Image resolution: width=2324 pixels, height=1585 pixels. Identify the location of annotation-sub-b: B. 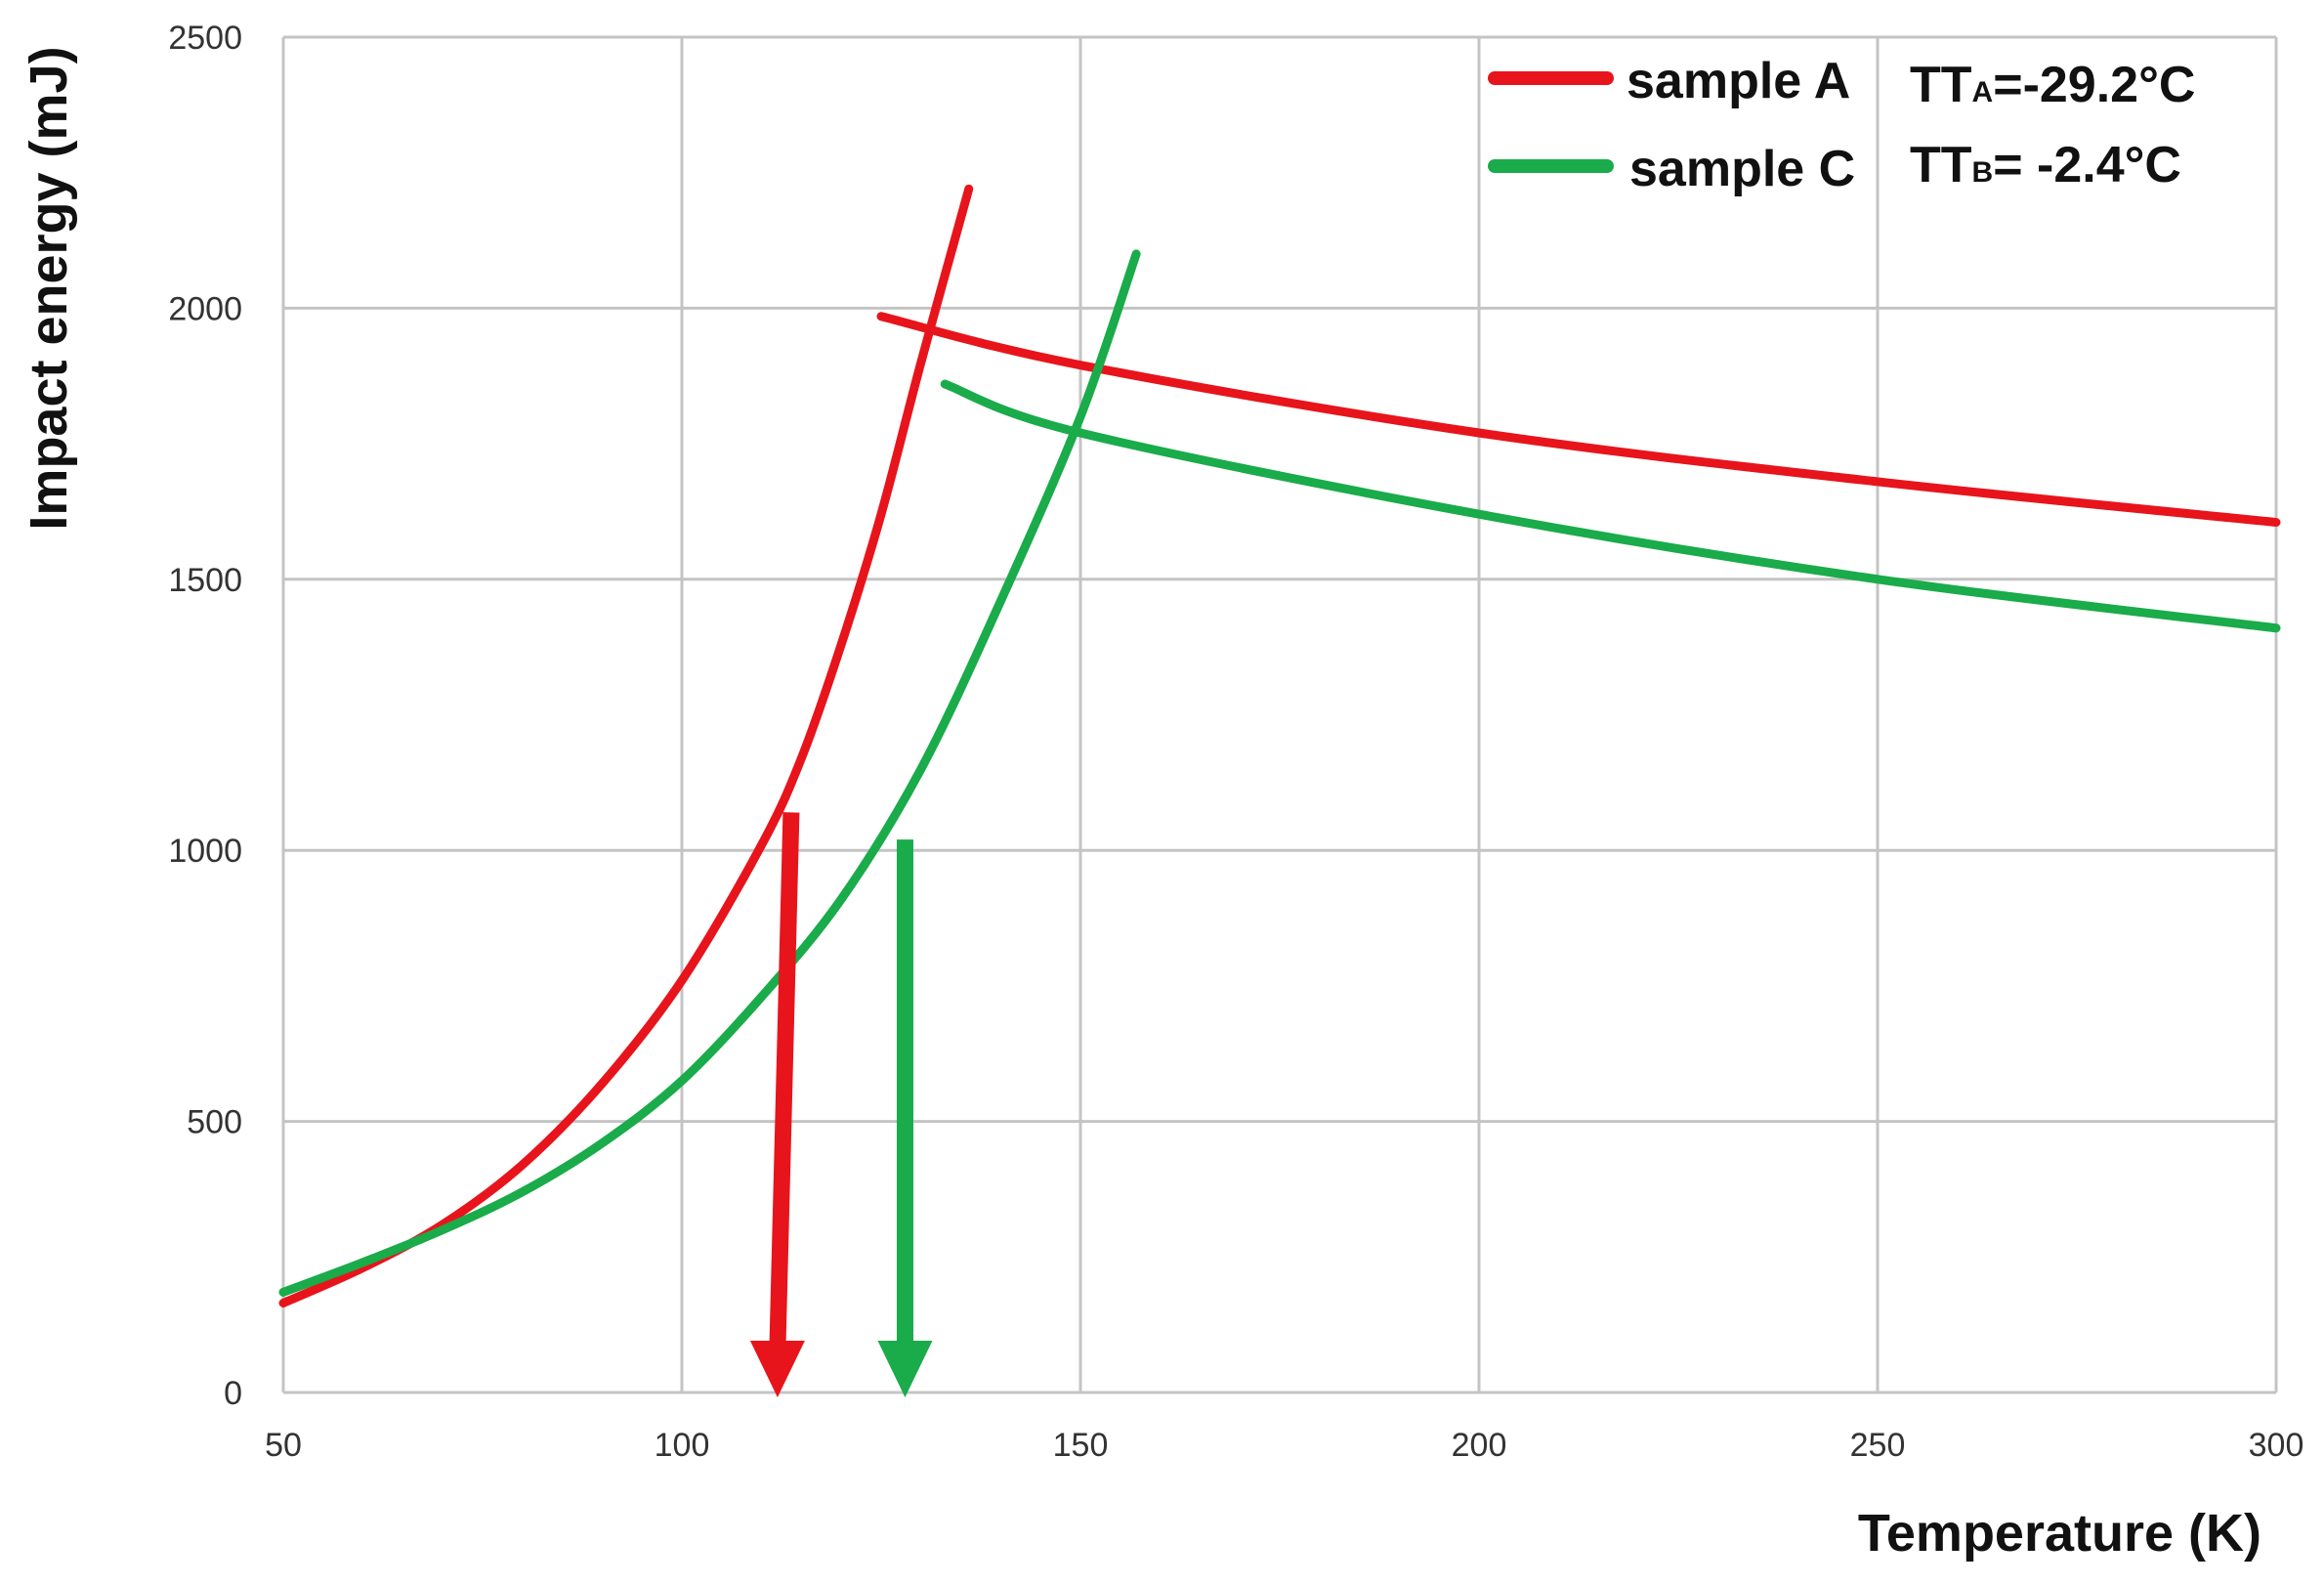
(1983, 172).